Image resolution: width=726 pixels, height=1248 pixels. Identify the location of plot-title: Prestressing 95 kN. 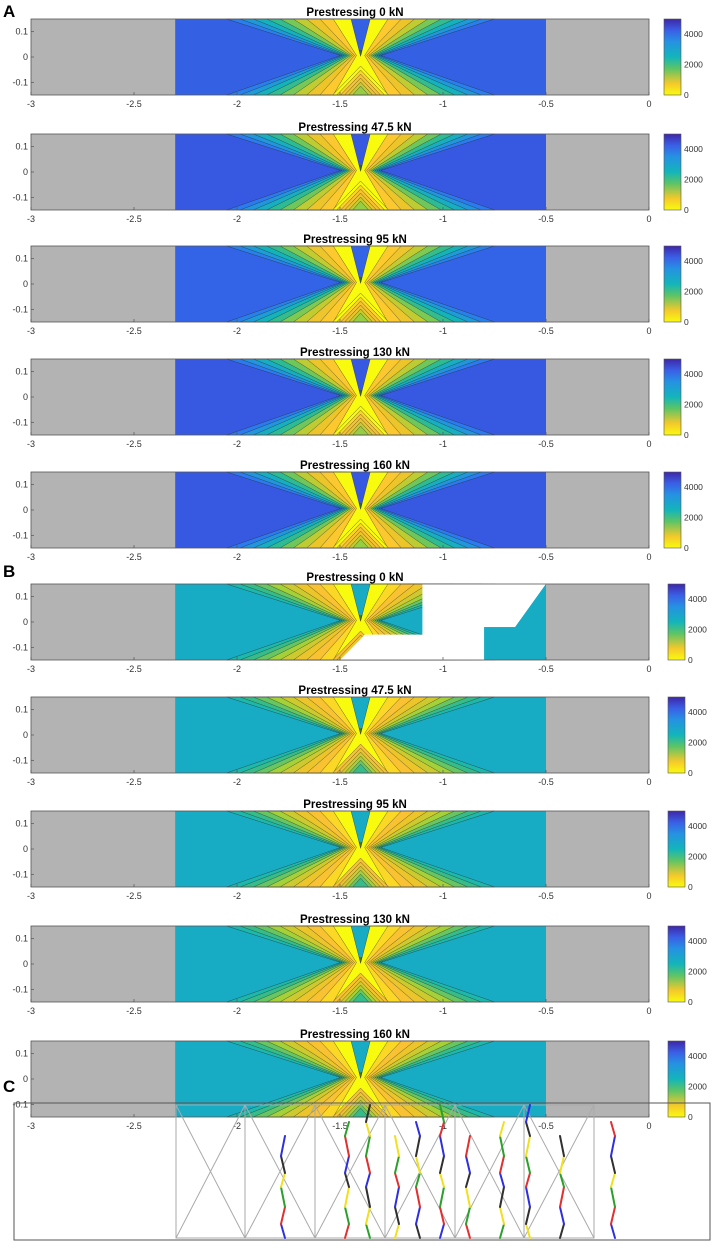
(355, 240).